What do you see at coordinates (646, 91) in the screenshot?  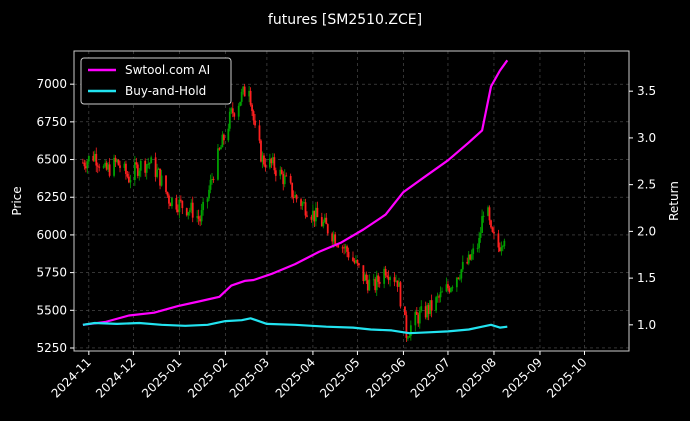 I see `y-right-tick-label: 3.5` at bounding box center [646, 91].